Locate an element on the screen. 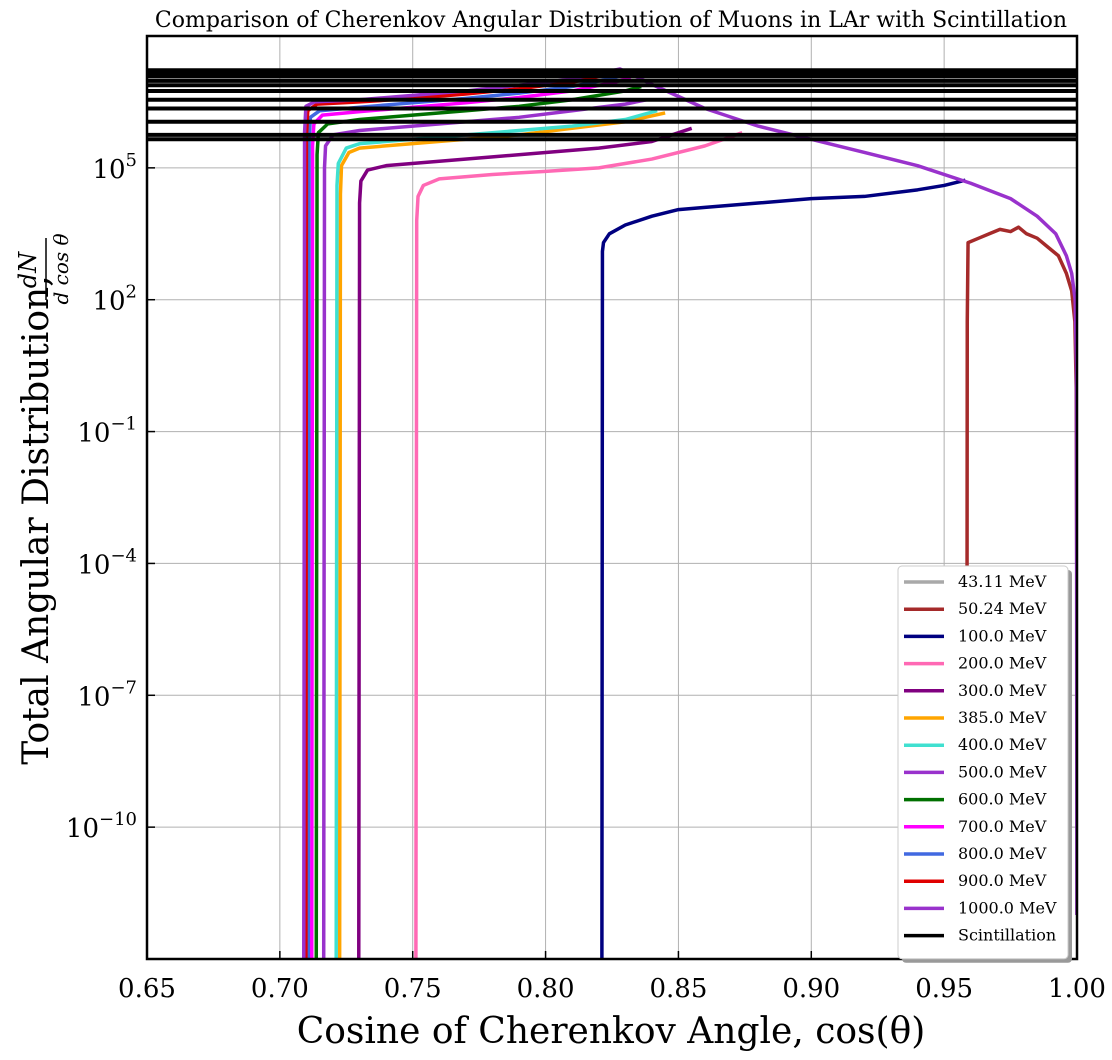 The width and height of the screenshot is (1112, 1060). y-axis-label: Total Angular Distribution, dN d cos θ is located at coordinates (43, 498).